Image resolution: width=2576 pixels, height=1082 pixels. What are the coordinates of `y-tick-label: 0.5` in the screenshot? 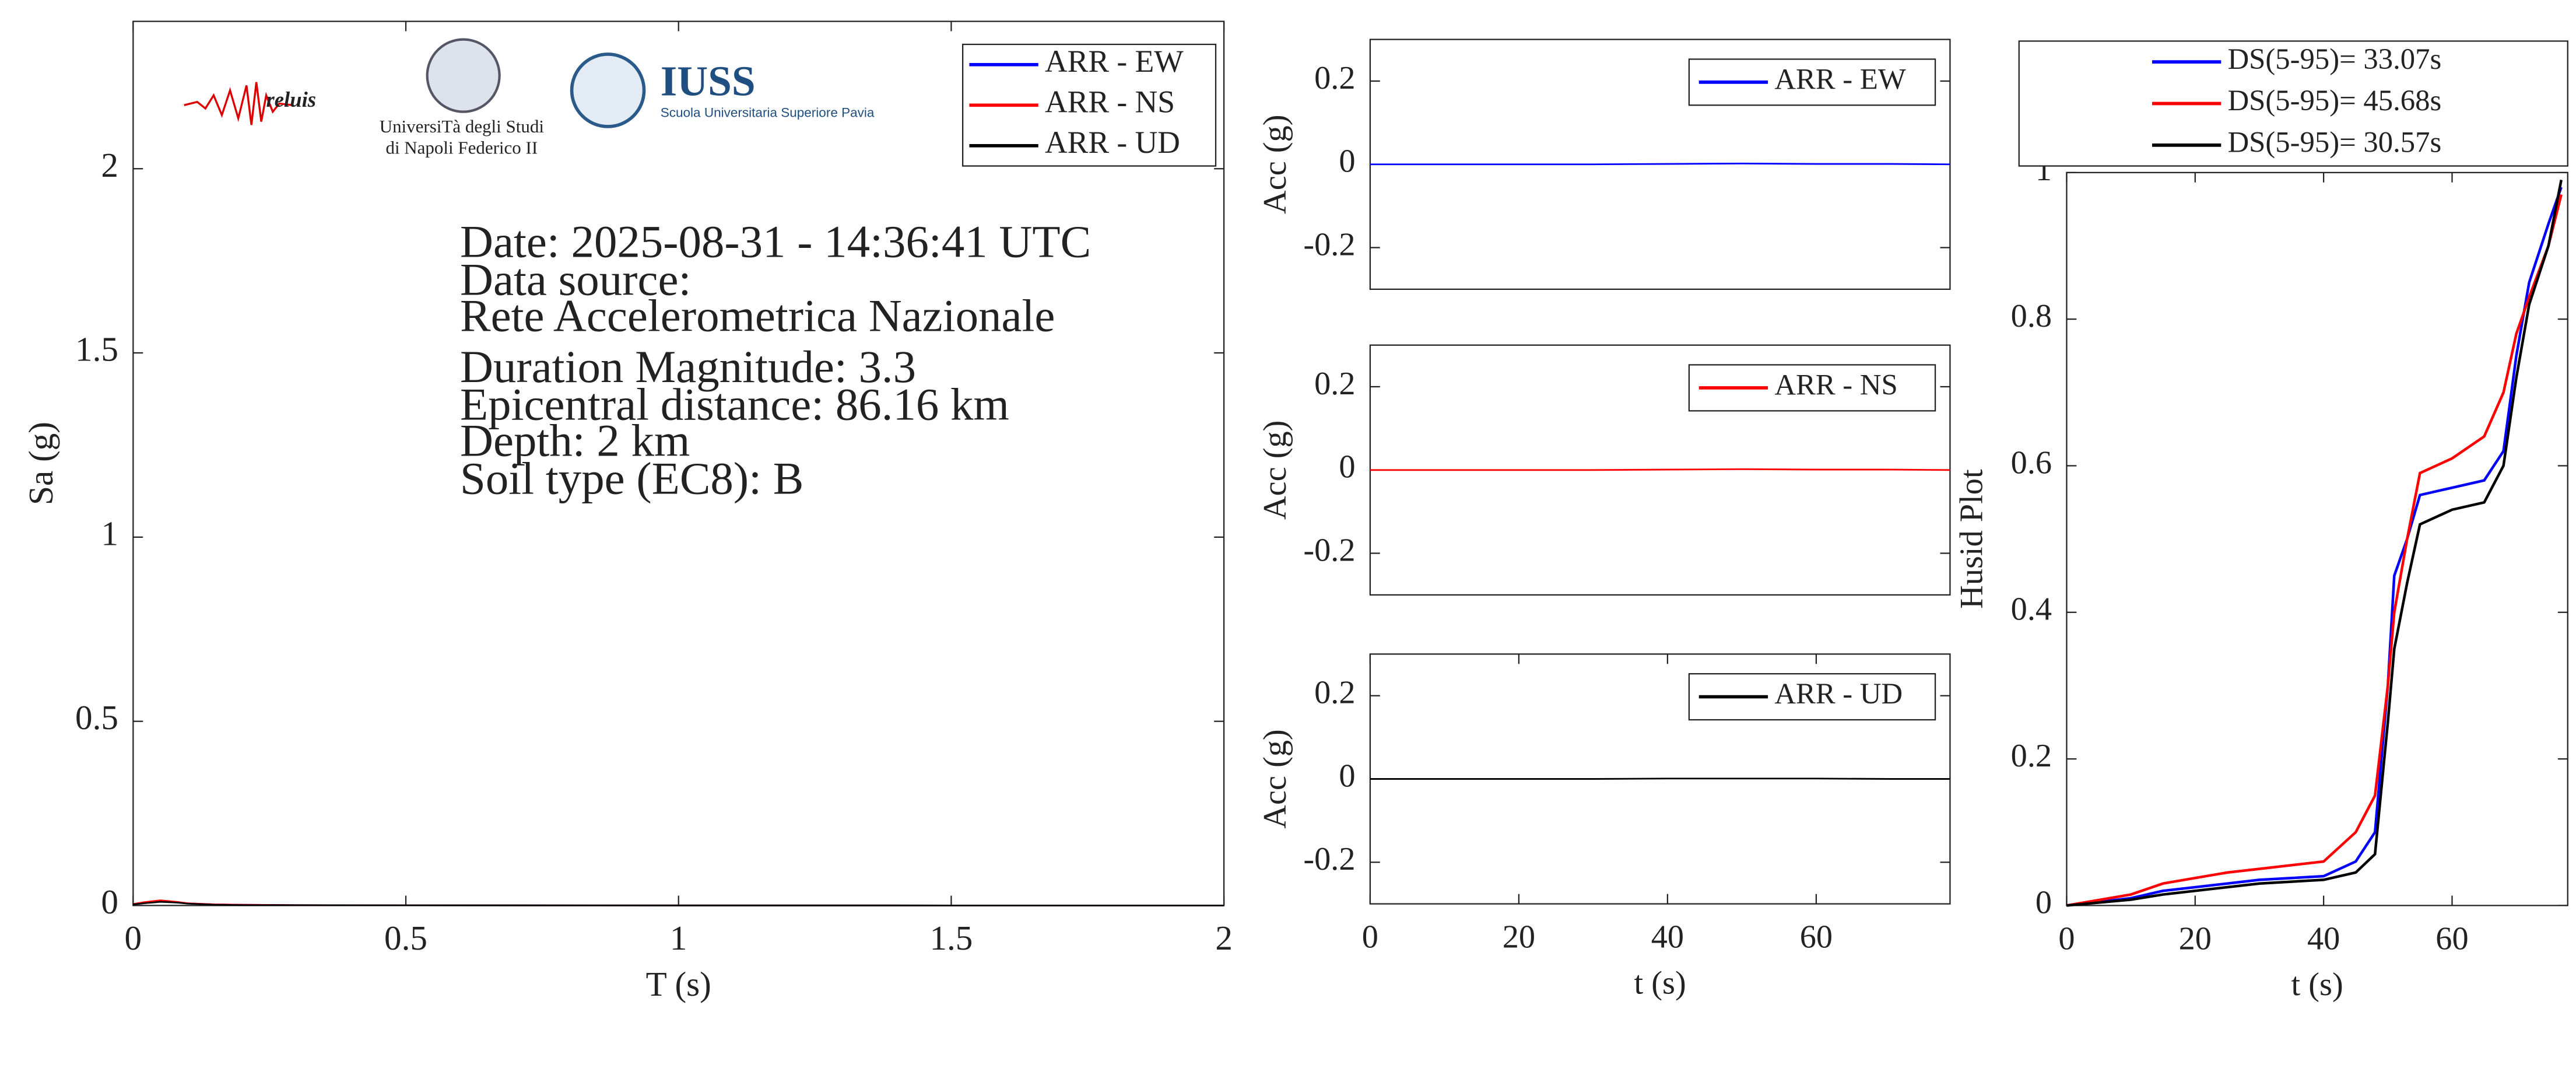 It's located at (96, 717).